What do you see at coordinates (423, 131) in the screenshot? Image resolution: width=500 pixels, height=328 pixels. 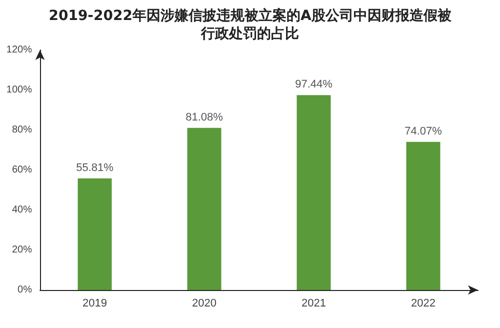 I see `data-label: 74.07%` at bounding box center [423, 131].